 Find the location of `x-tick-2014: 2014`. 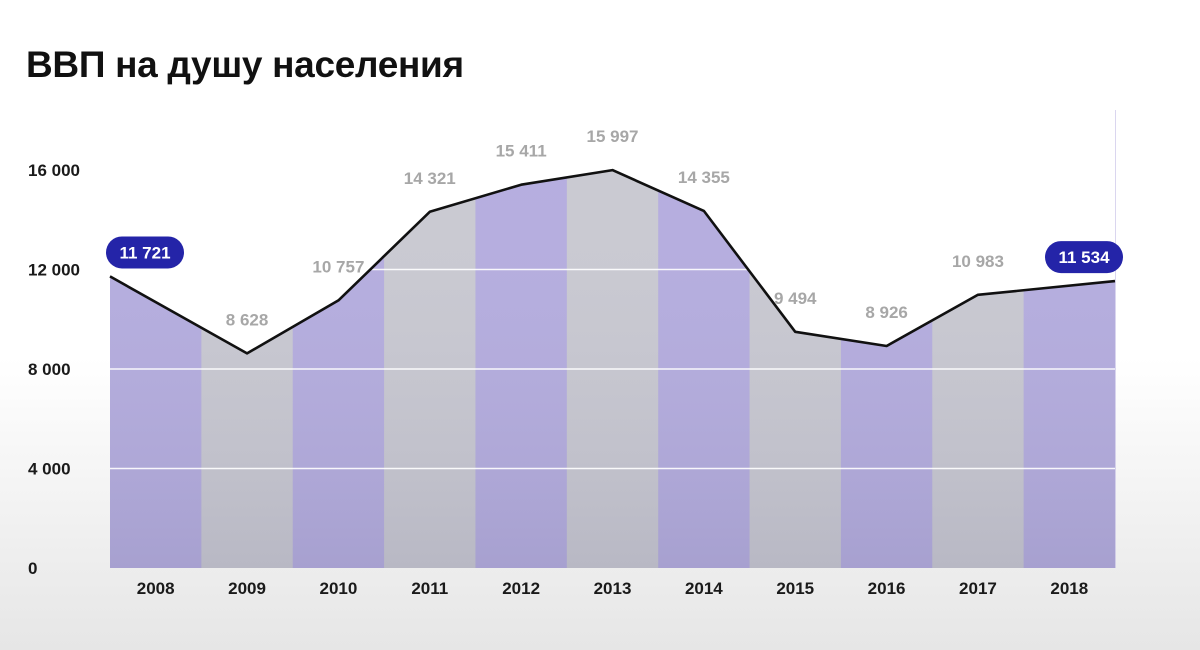

x-tick-2014: 2014 is located at coordinates (704, 588).